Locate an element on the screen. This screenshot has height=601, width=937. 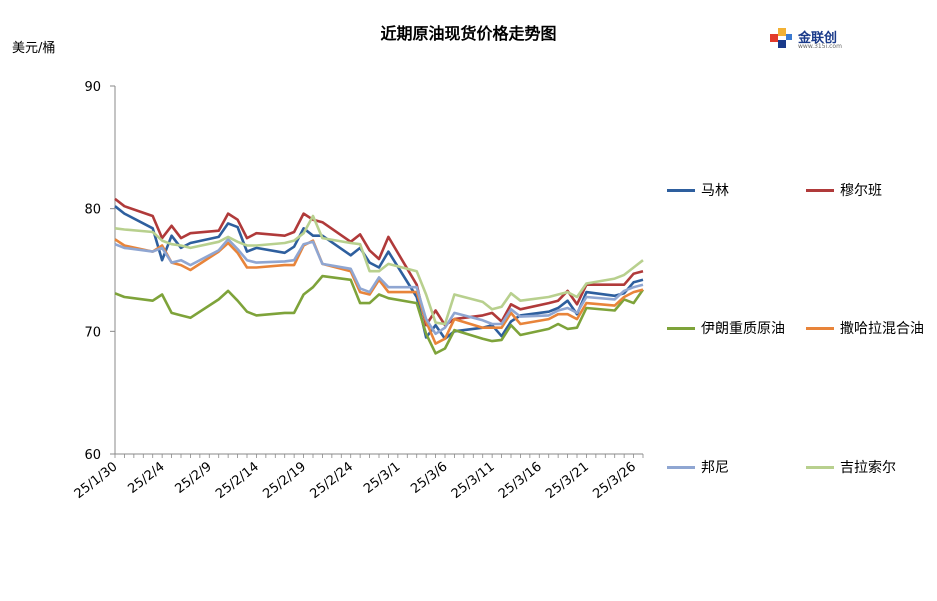
logo-icon is located at coordinates (781, 38).